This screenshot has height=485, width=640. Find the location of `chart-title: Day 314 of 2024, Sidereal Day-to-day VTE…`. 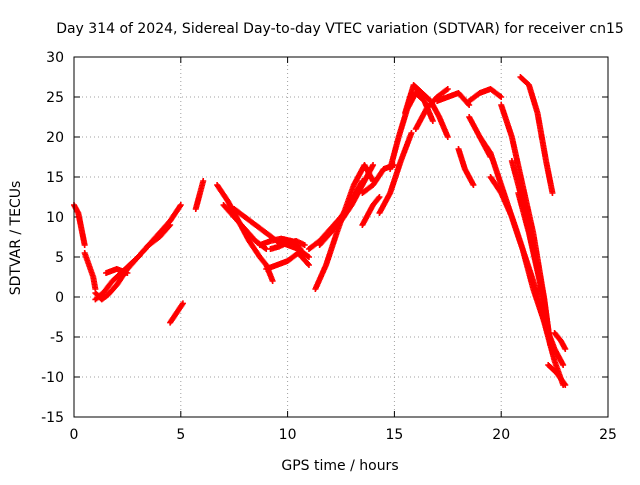

chart-title: Day 314 of 2024, Sidereal Day-to-day VTE… is located at coordinates (340, 29).